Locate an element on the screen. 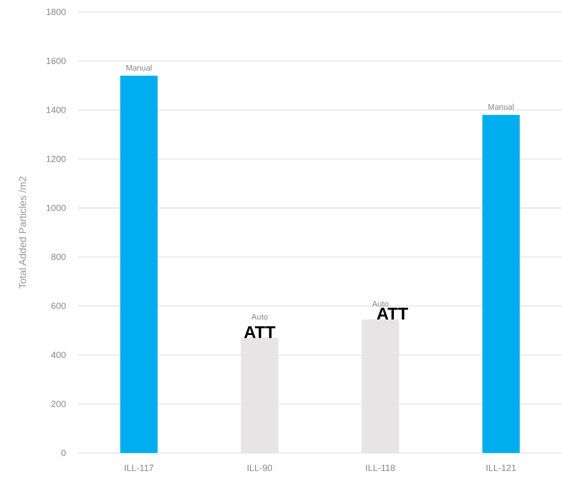 Image resolution: width=562 pixels, height=479 pixels. y-tick-label: 200 is located at coordinates (58, 404).